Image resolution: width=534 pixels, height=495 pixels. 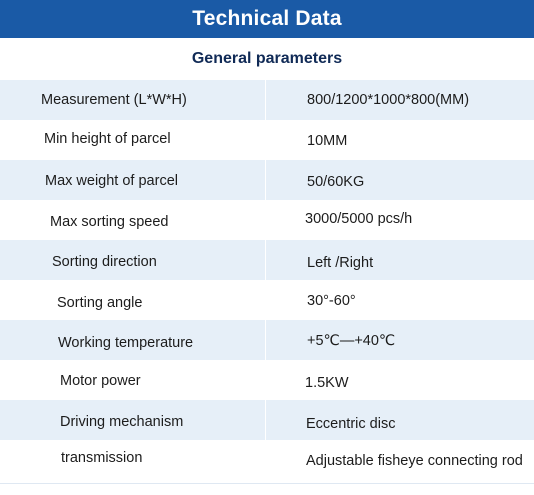 I want to click on spec-value: +5℃—+40℃, so click(x=351, y=341).